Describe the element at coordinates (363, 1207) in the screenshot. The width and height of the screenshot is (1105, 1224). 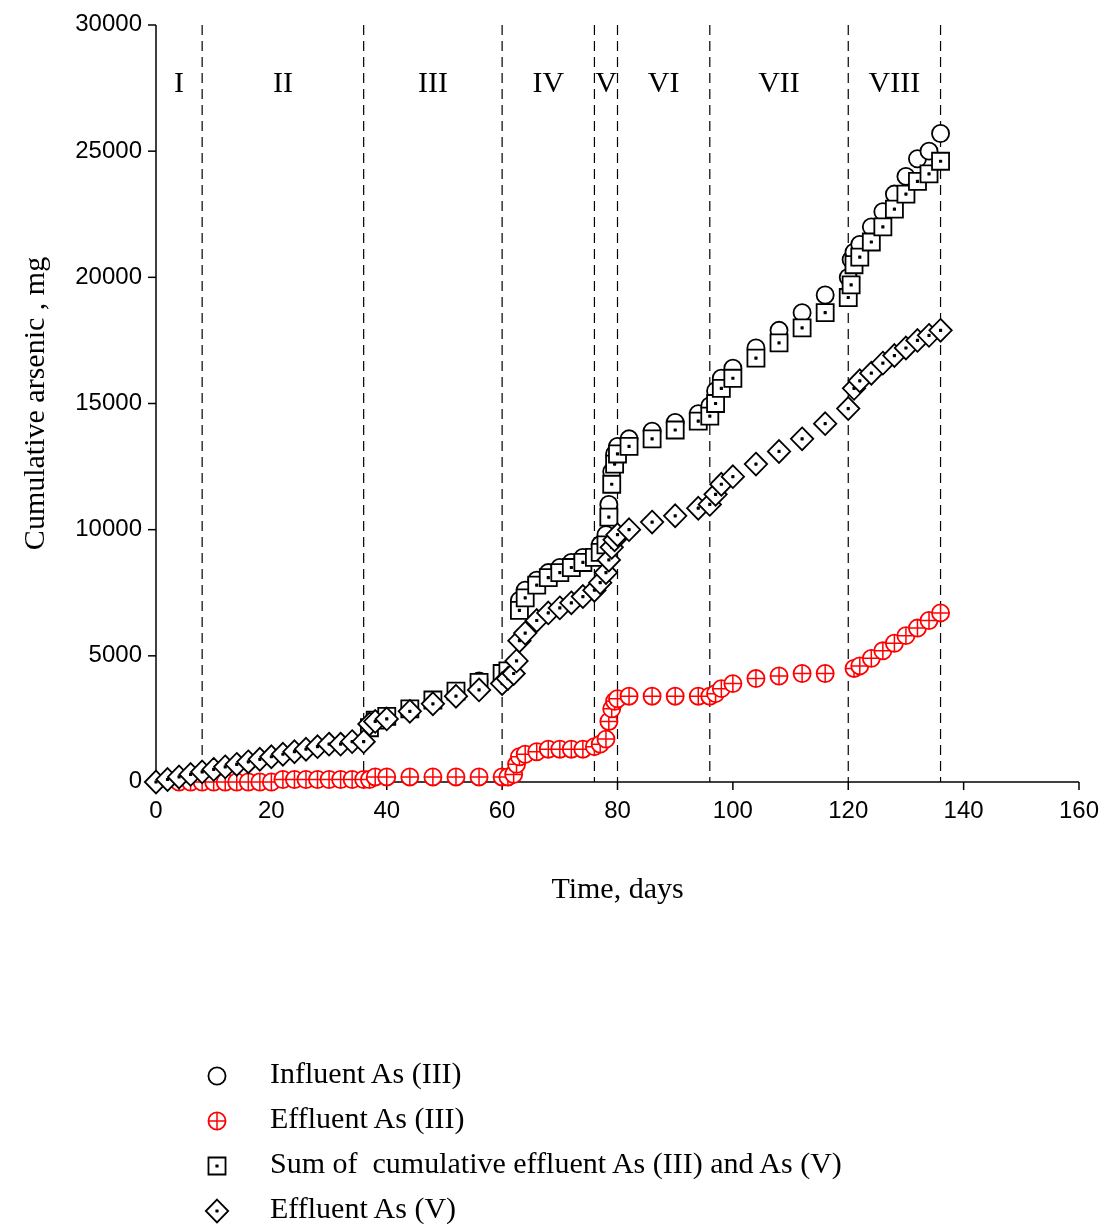
I see `legend-label: Effluent As (V)` at that location.